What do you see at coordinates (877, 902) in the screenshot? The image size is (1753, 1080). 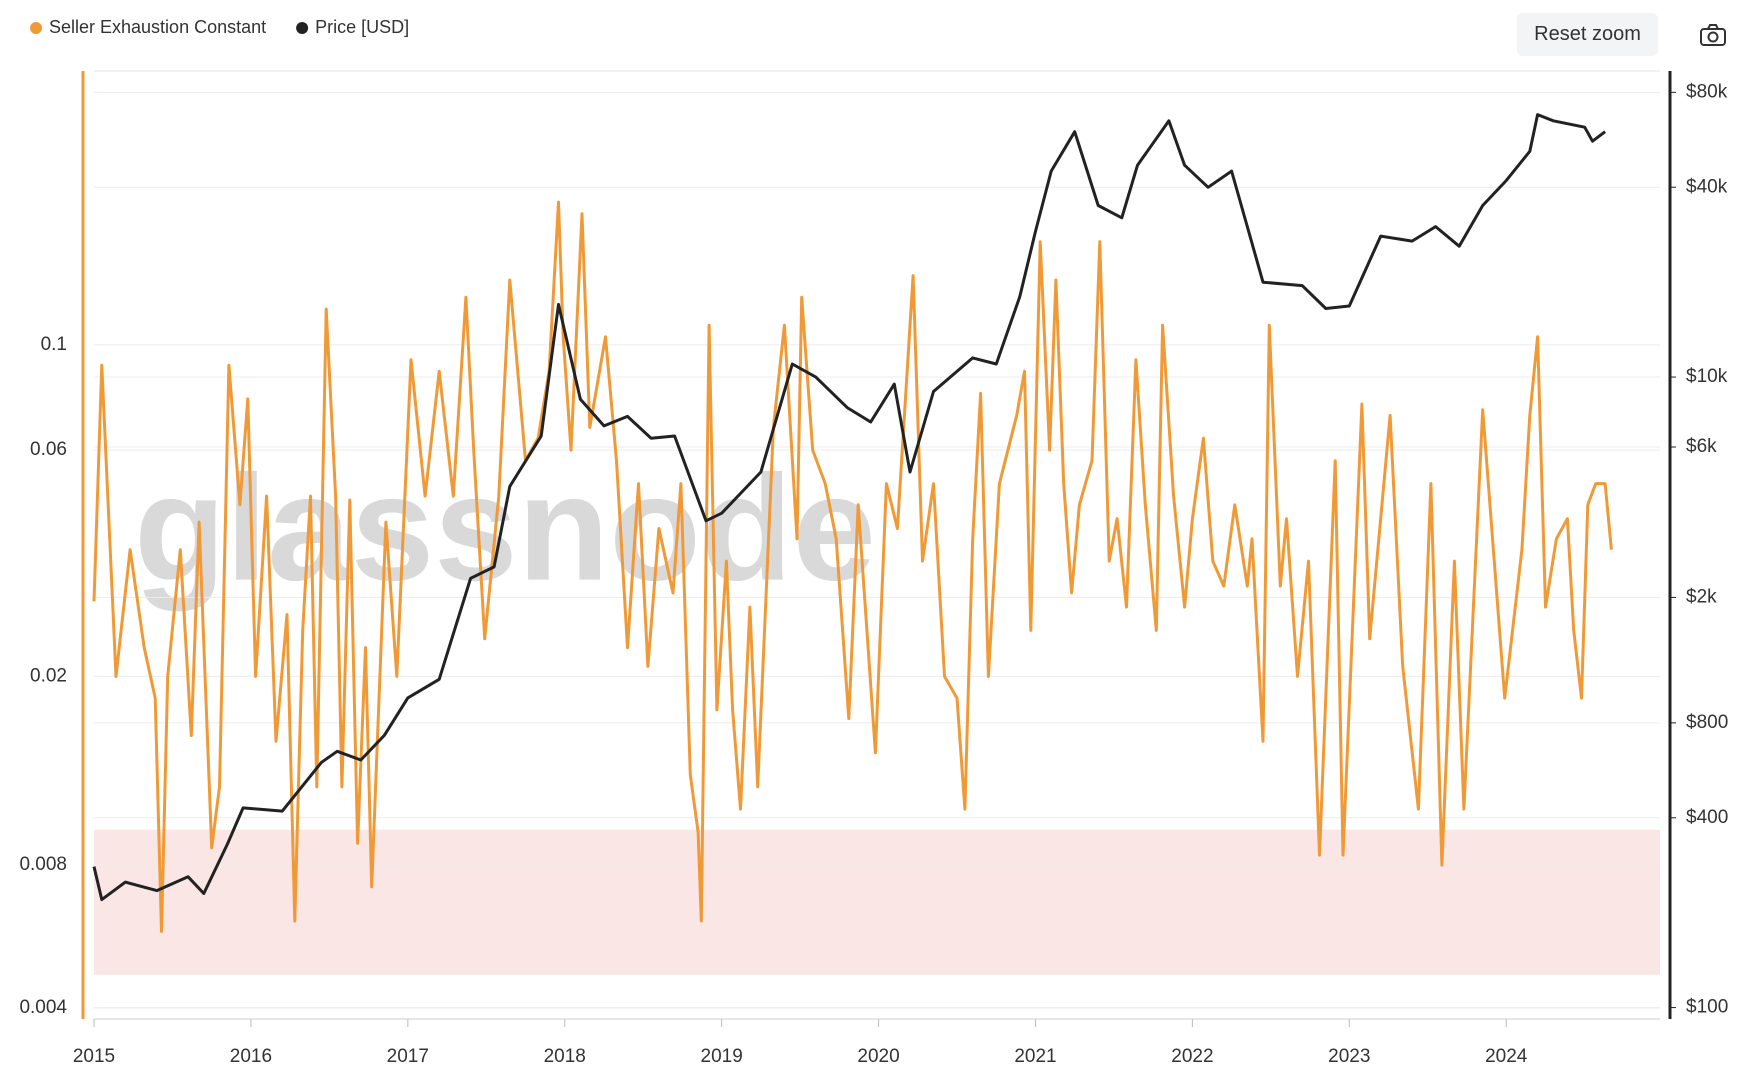 I see `highlight-band` at bounding box center [877, 902].